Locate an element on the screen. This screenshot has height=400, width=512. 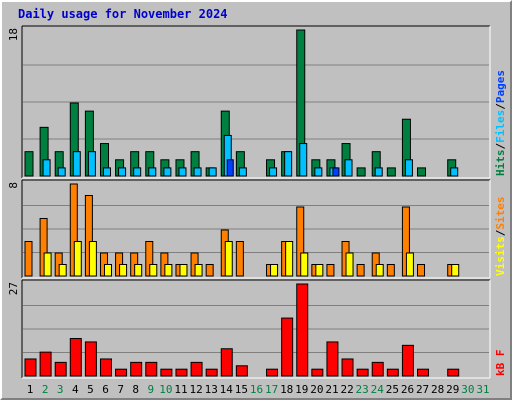
x-tick-label-day-5: 5 is located at coordinates (90, 389).